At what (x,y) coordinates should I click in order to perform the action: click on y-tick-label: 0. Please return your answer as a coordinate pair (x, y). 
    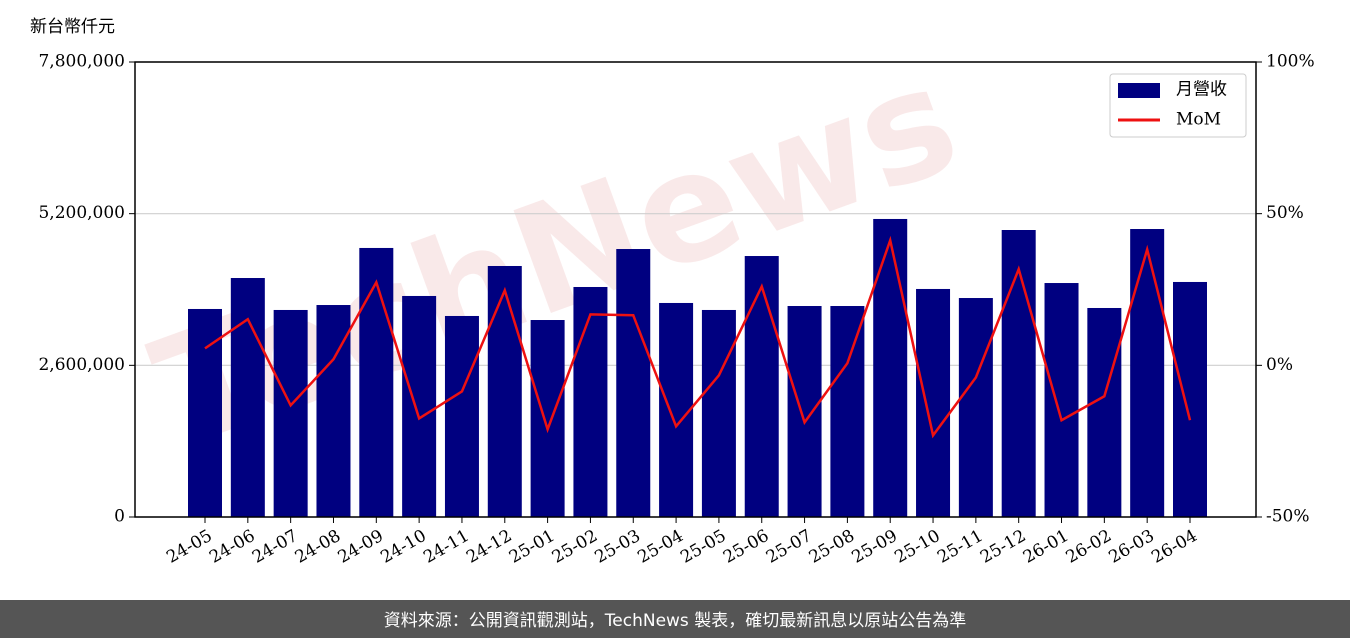
    Looking at the image, I should click on (119, 517).